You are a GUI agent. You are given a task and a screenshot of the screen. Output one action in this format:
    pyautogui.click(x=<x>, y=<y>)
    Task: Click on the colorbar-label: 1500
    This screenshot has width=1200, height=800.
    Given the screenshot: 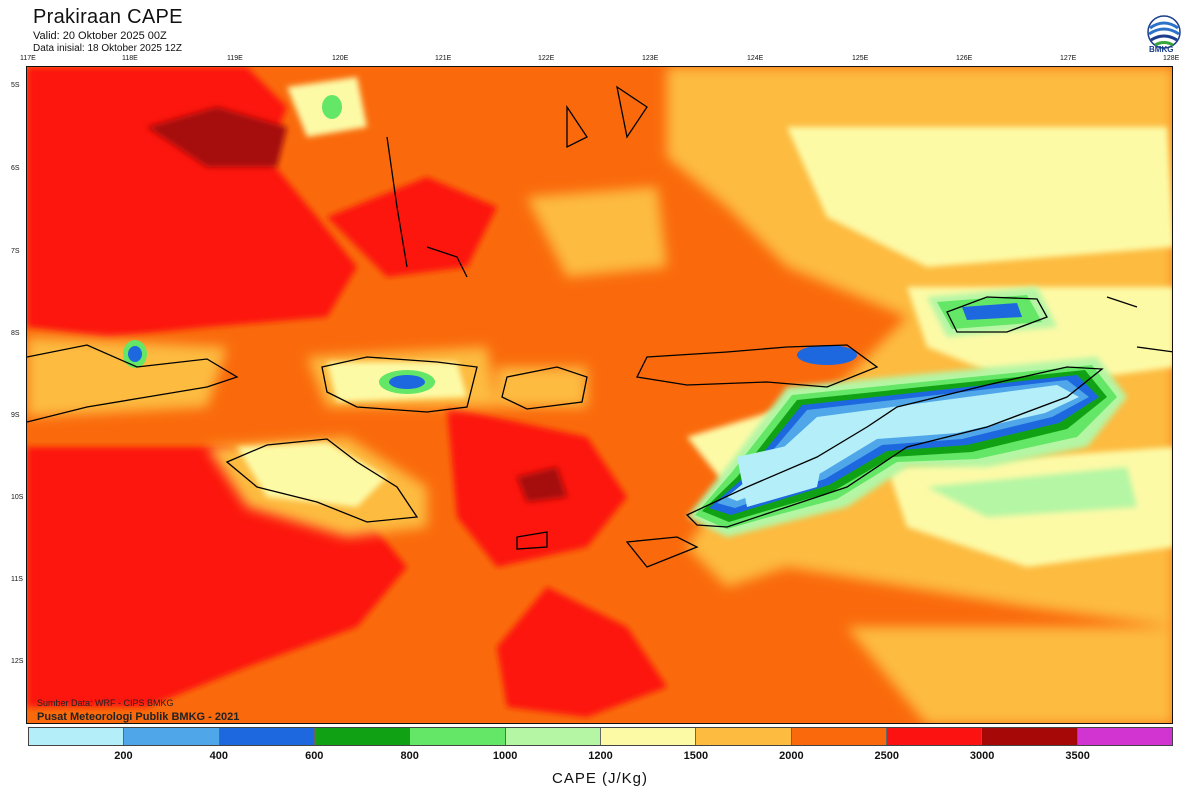 What is the action you would take?
    pyautogui.click(x=696, y=756)
    